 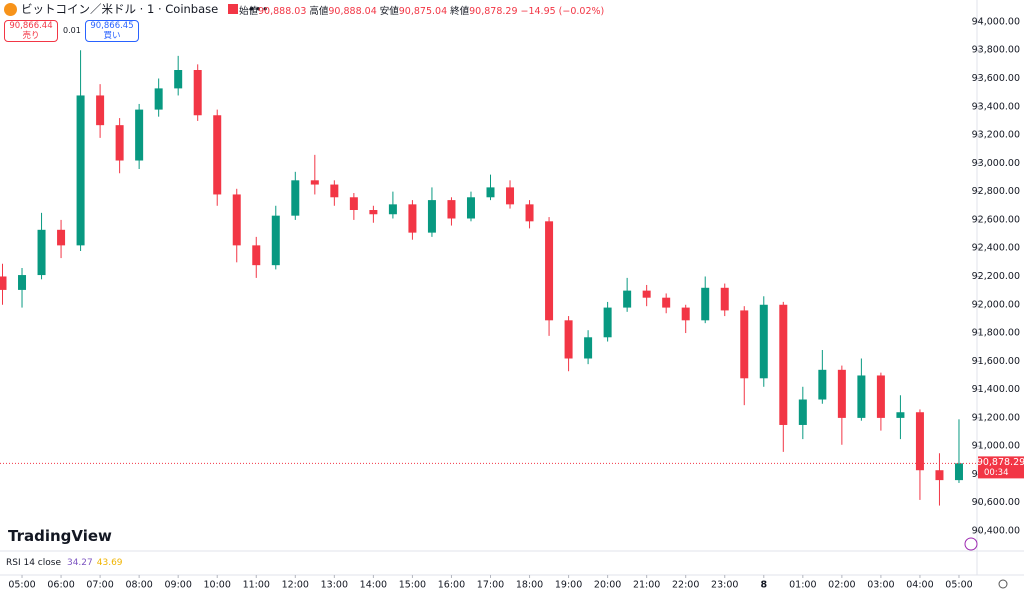 I want to click on x-tick-label: 16:00, so click(x=451, y=585).